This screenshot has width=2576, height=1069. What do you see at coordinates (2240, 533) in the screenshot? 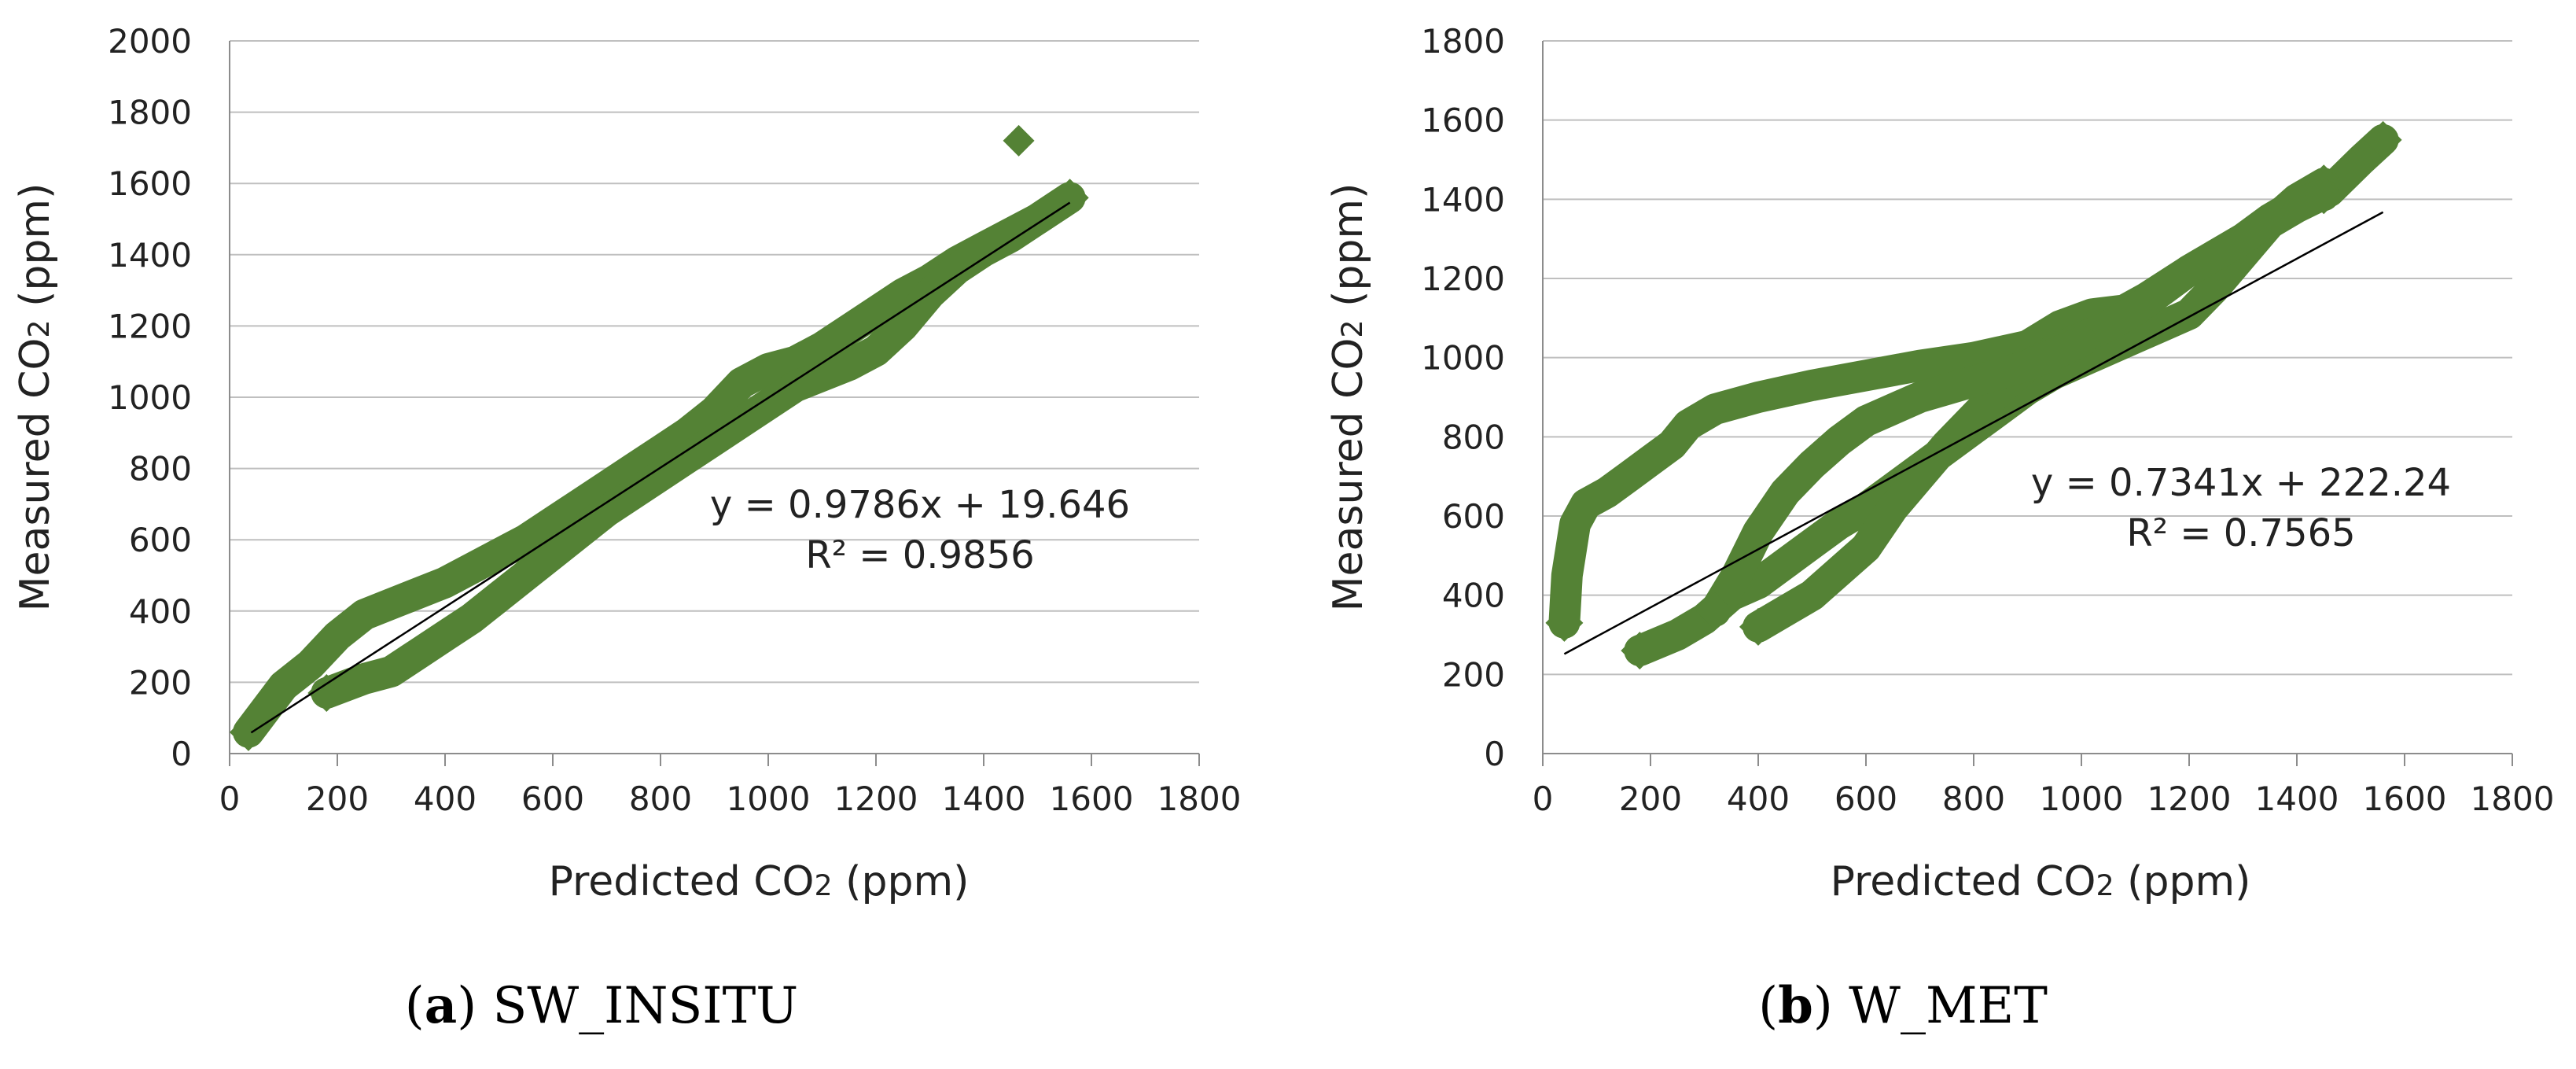
I see `trendline-r-squared: R² = 0.7565` at bounding box center [2240, 533].